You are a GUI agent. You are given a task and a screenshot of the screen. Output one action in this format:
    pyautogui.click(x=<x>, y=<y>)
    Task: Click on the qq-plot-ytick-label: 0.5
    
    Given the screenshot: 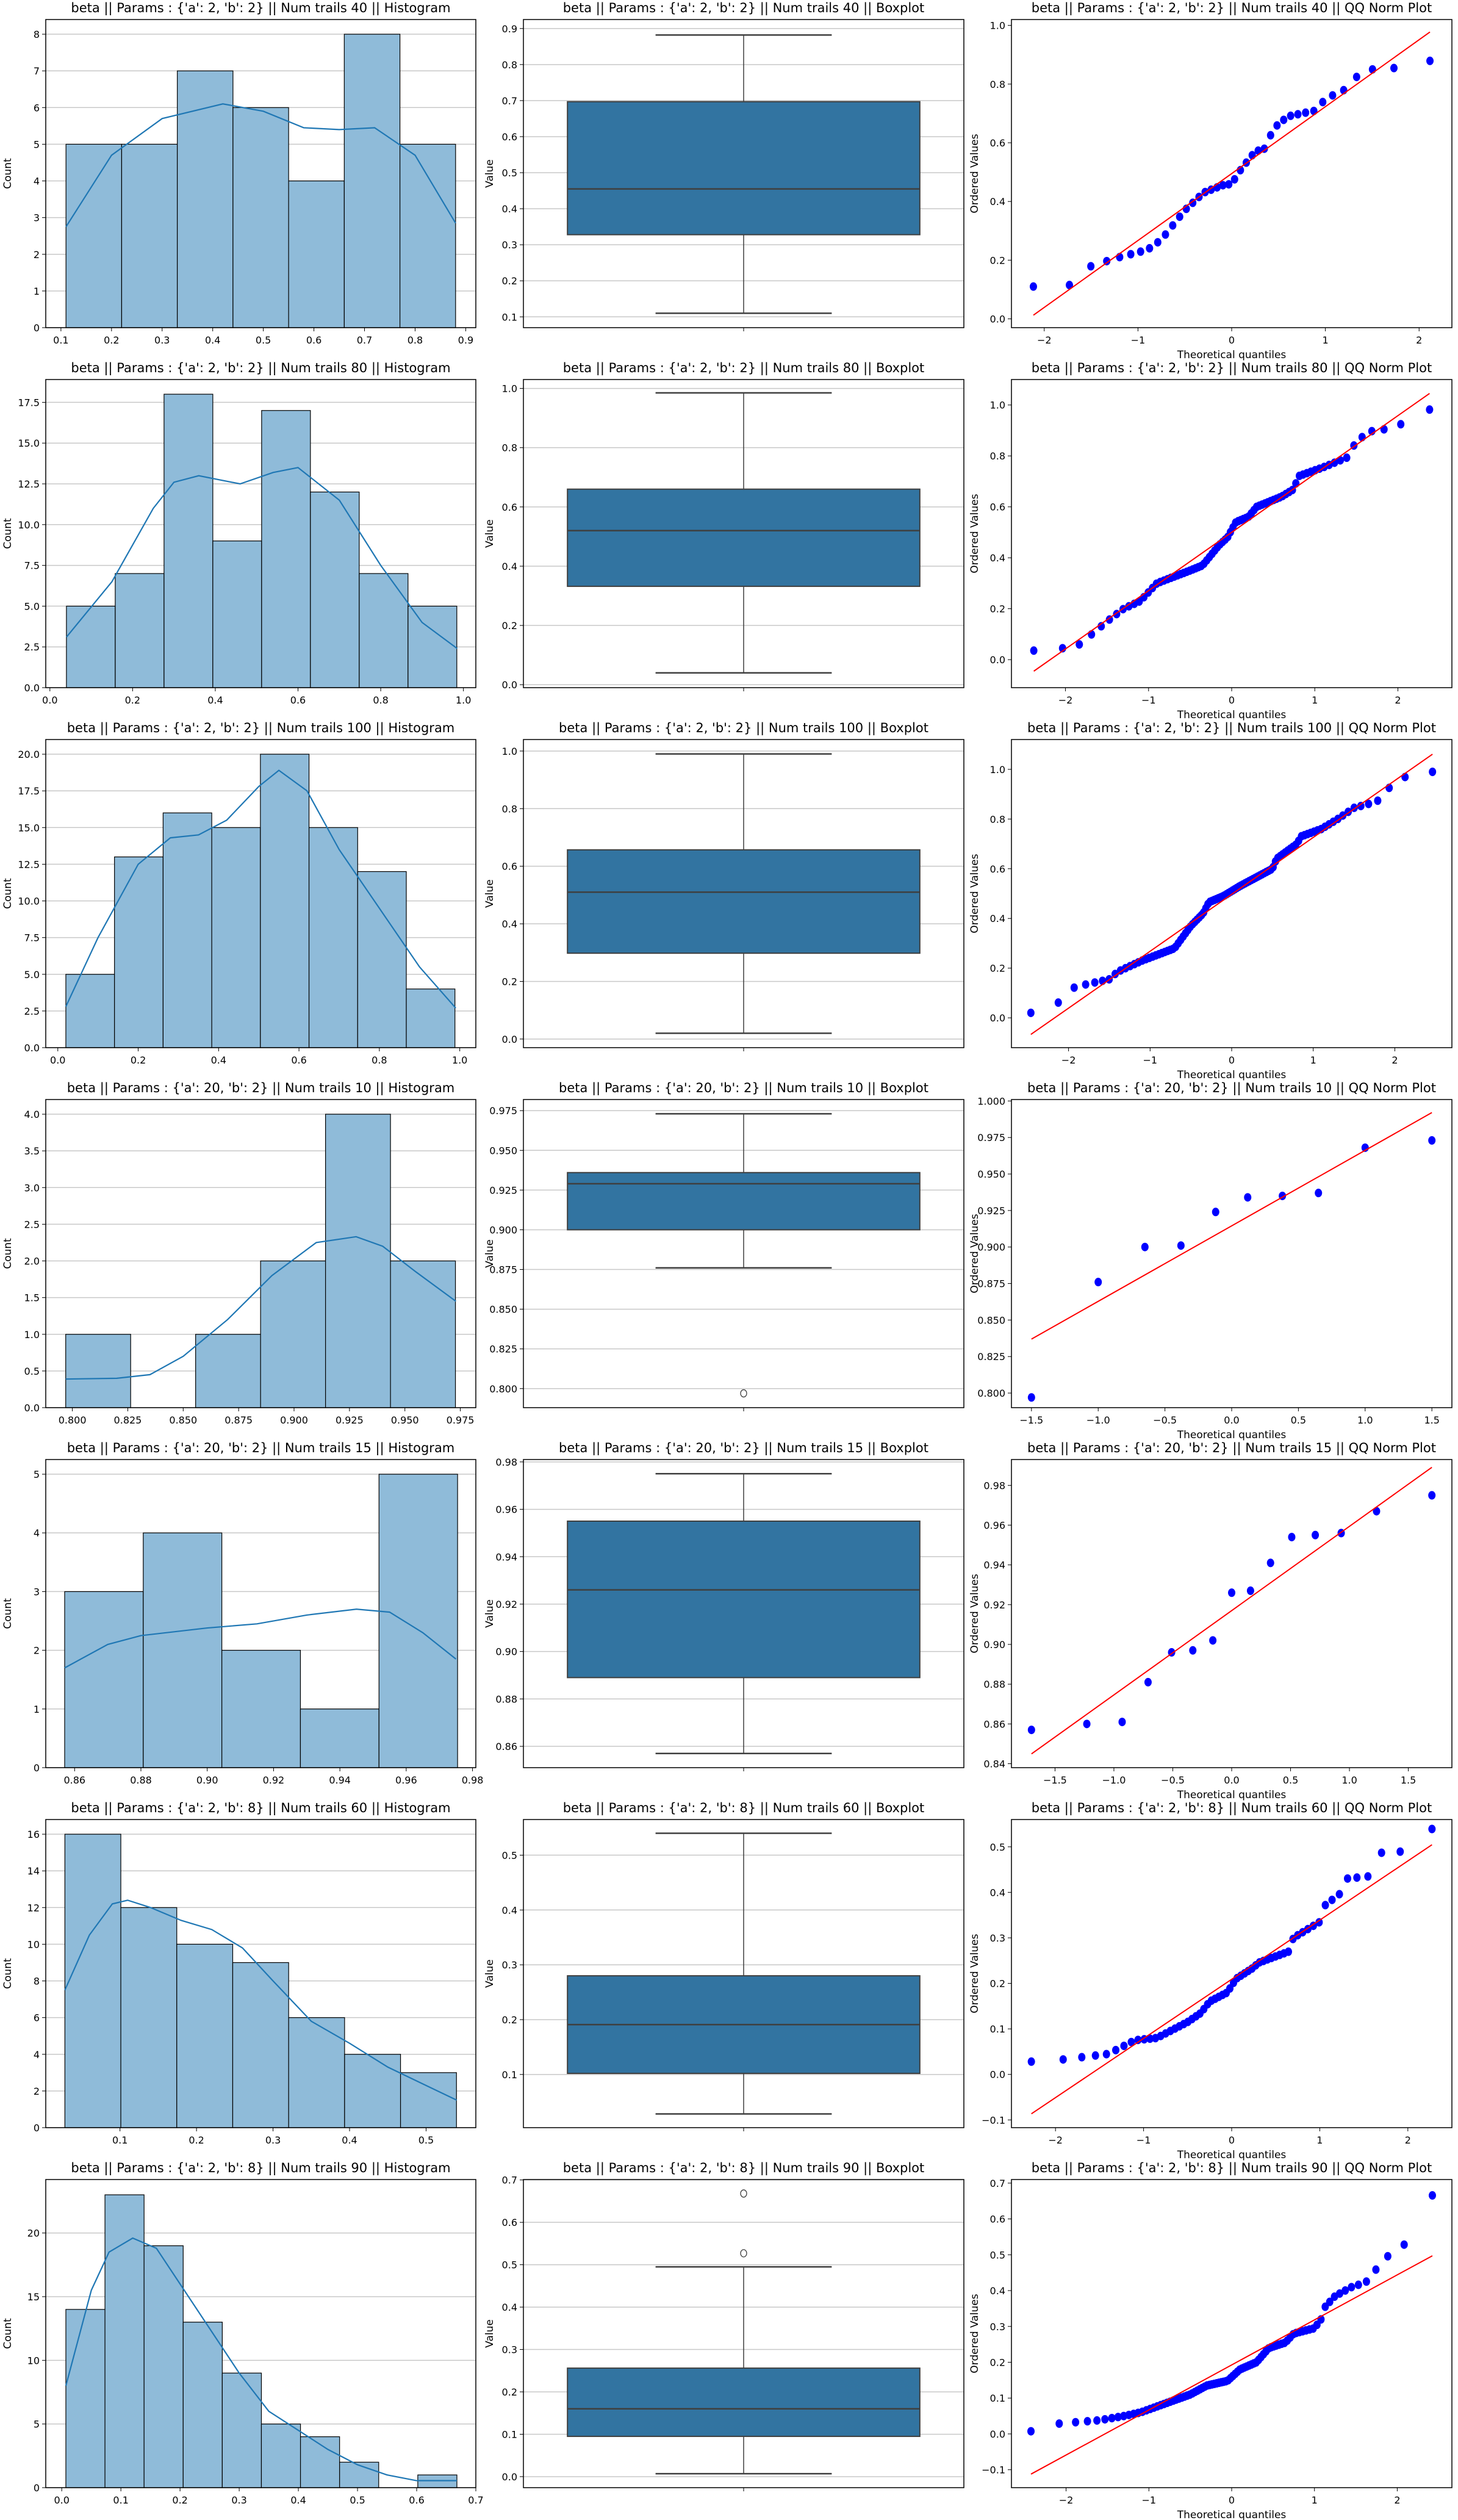 What is the action you would take?
    pyautogui.click(x=997, y=1847)
    